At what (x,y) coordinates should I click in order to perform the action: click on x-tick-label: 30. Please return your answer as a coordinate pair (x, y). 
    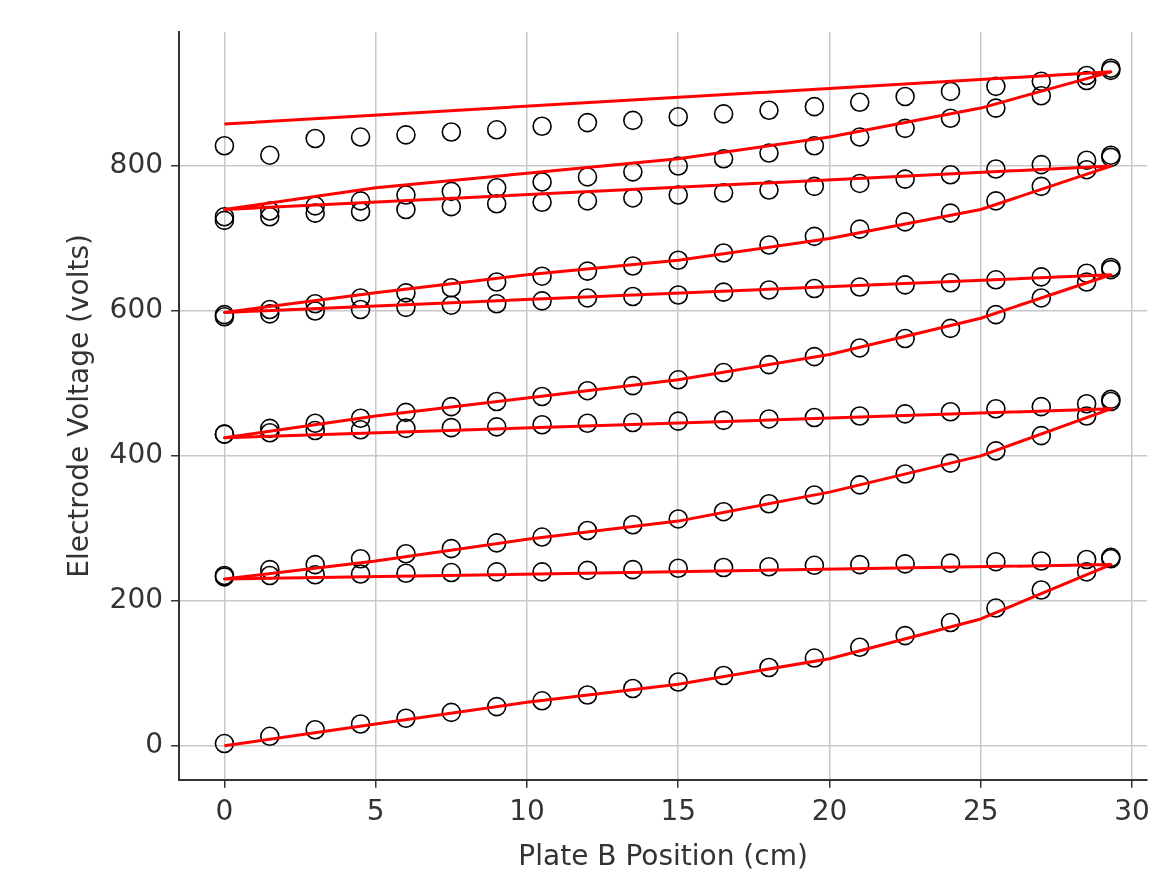
    Looking at the image, I should click on (1132, 810).